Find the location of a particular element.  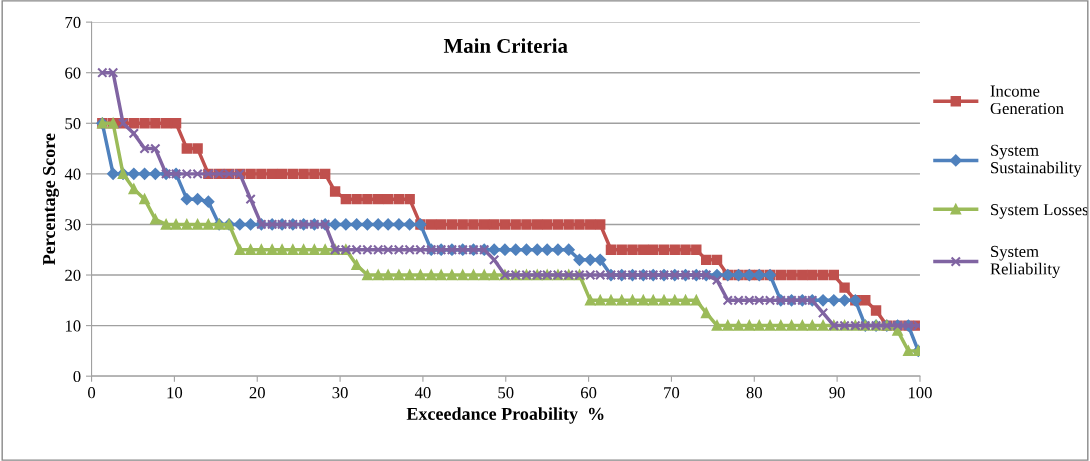

text: Main Criteria is located at coordinates (505, 45).